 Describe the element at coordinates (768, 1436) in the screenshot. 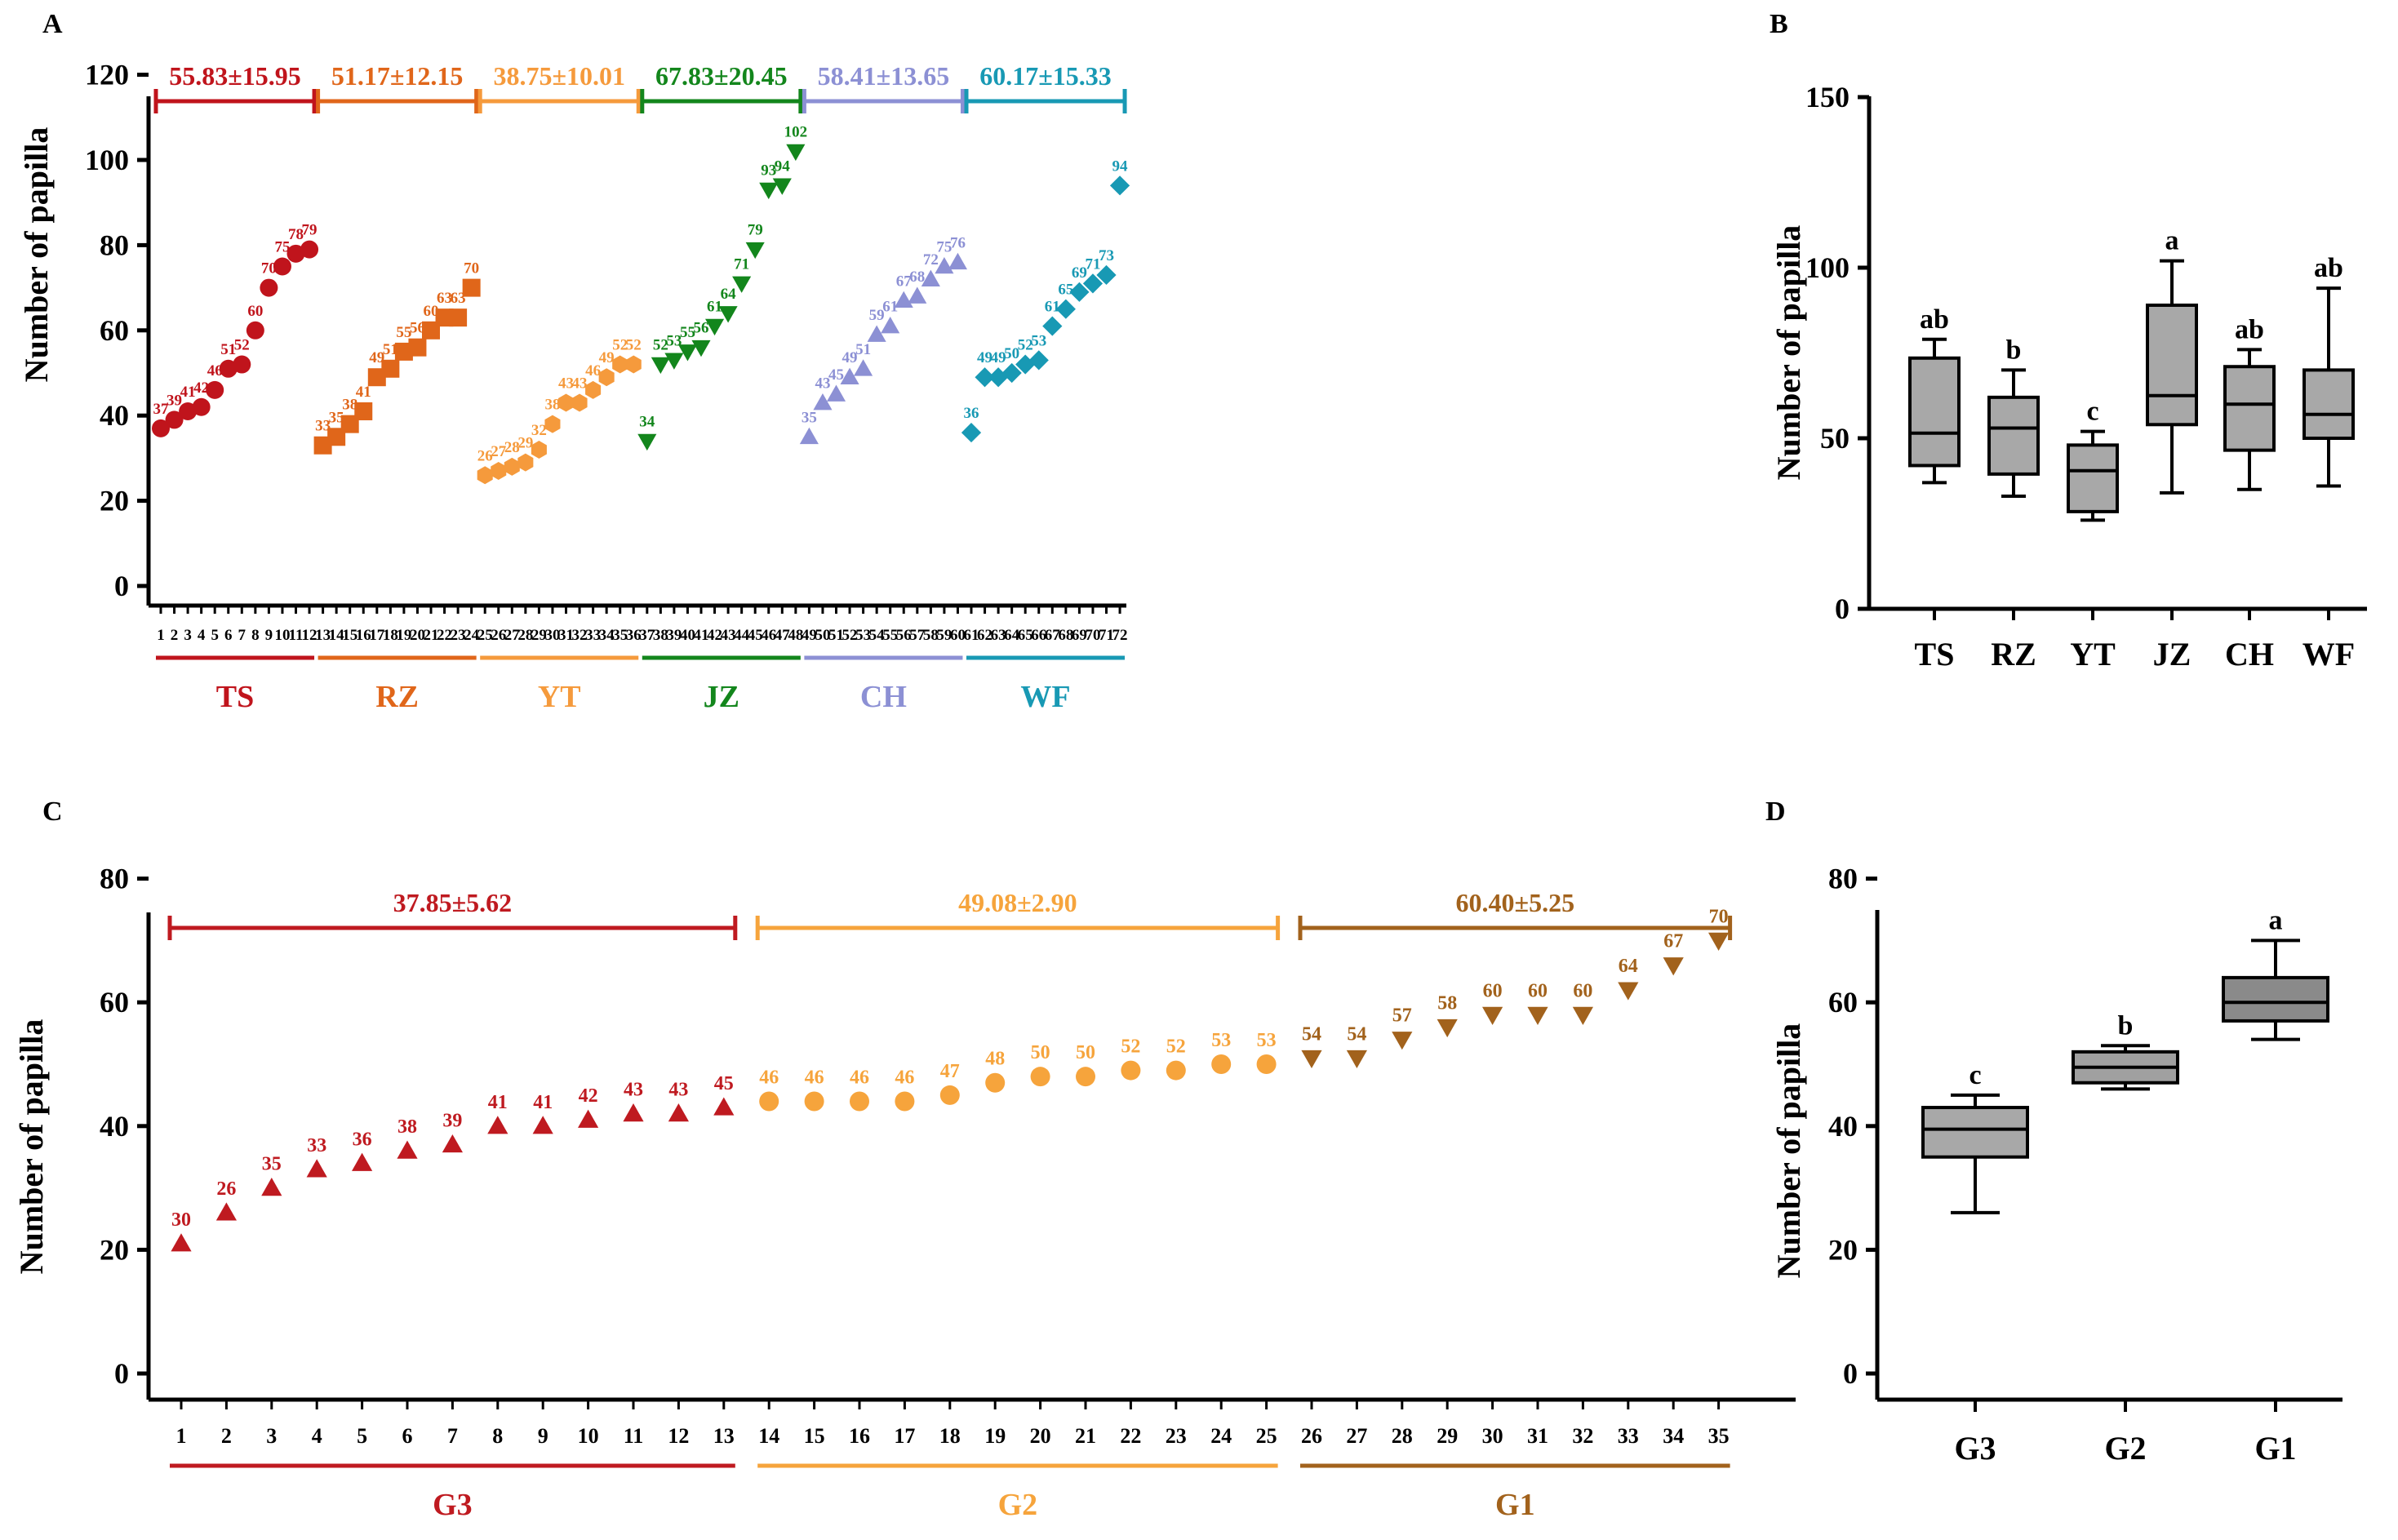

I see `x-tick-label: 14` at that location.